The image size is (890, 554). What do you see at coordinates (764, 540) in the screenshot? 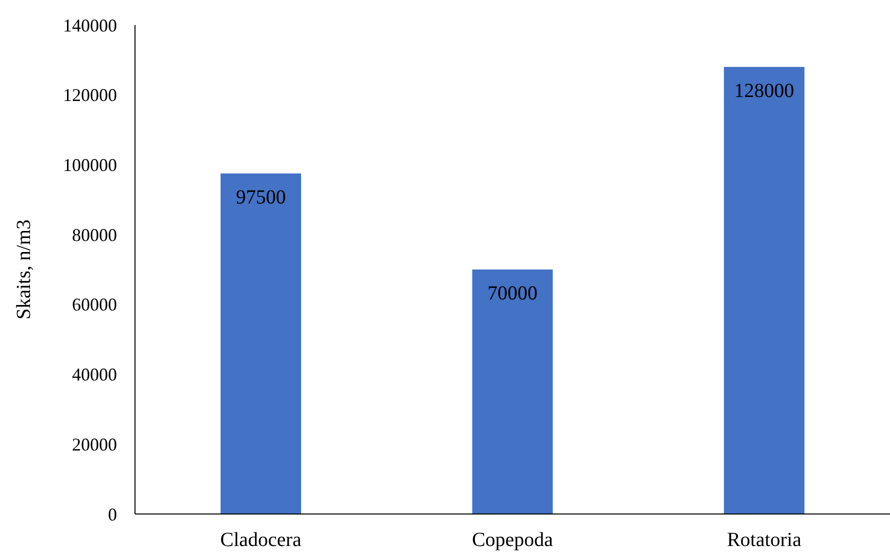
I see `x-tick-label: Rotatoria` at bounding box center [764, 540].